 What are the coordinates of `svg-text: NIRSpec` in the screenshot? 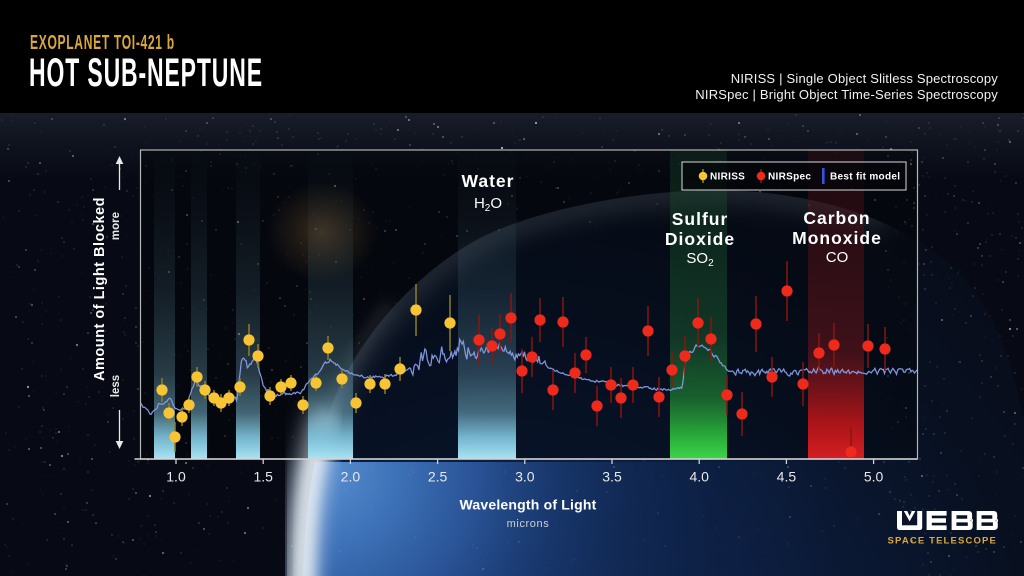 It's located at (789, 177).